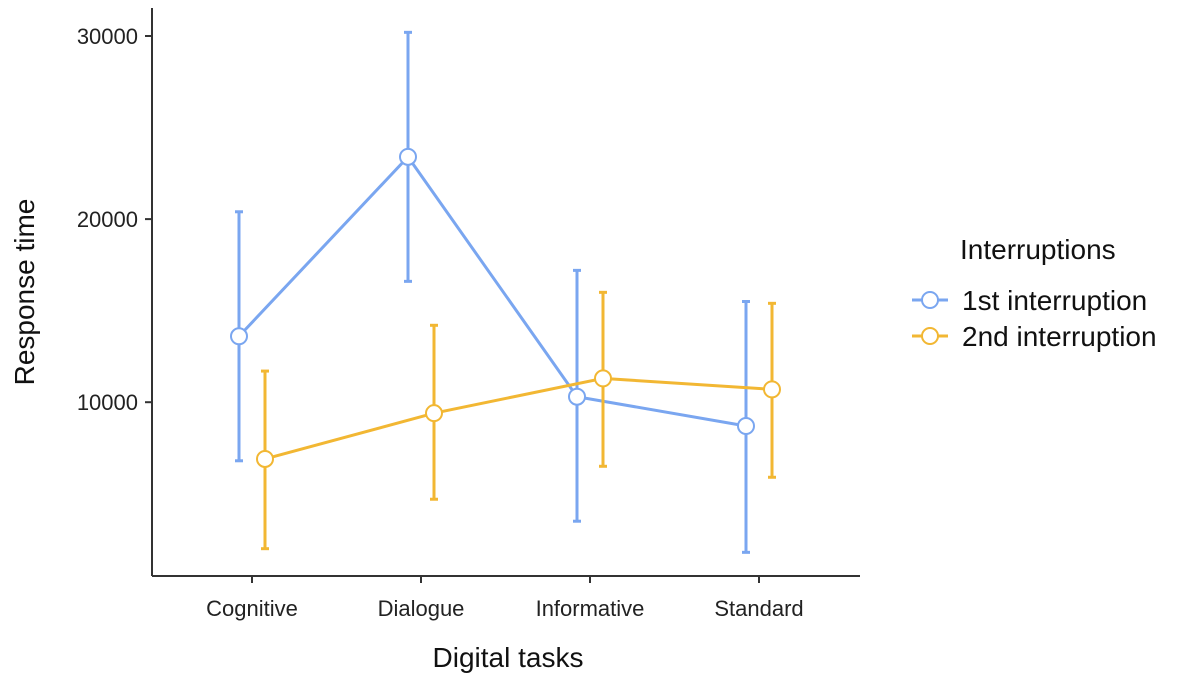 This screenshot has width=1201, height=677. What do you see at coordinates (758, 608) in the screenshot?
I see `x-tick-label: Standard` at bounding box center [758, 608].